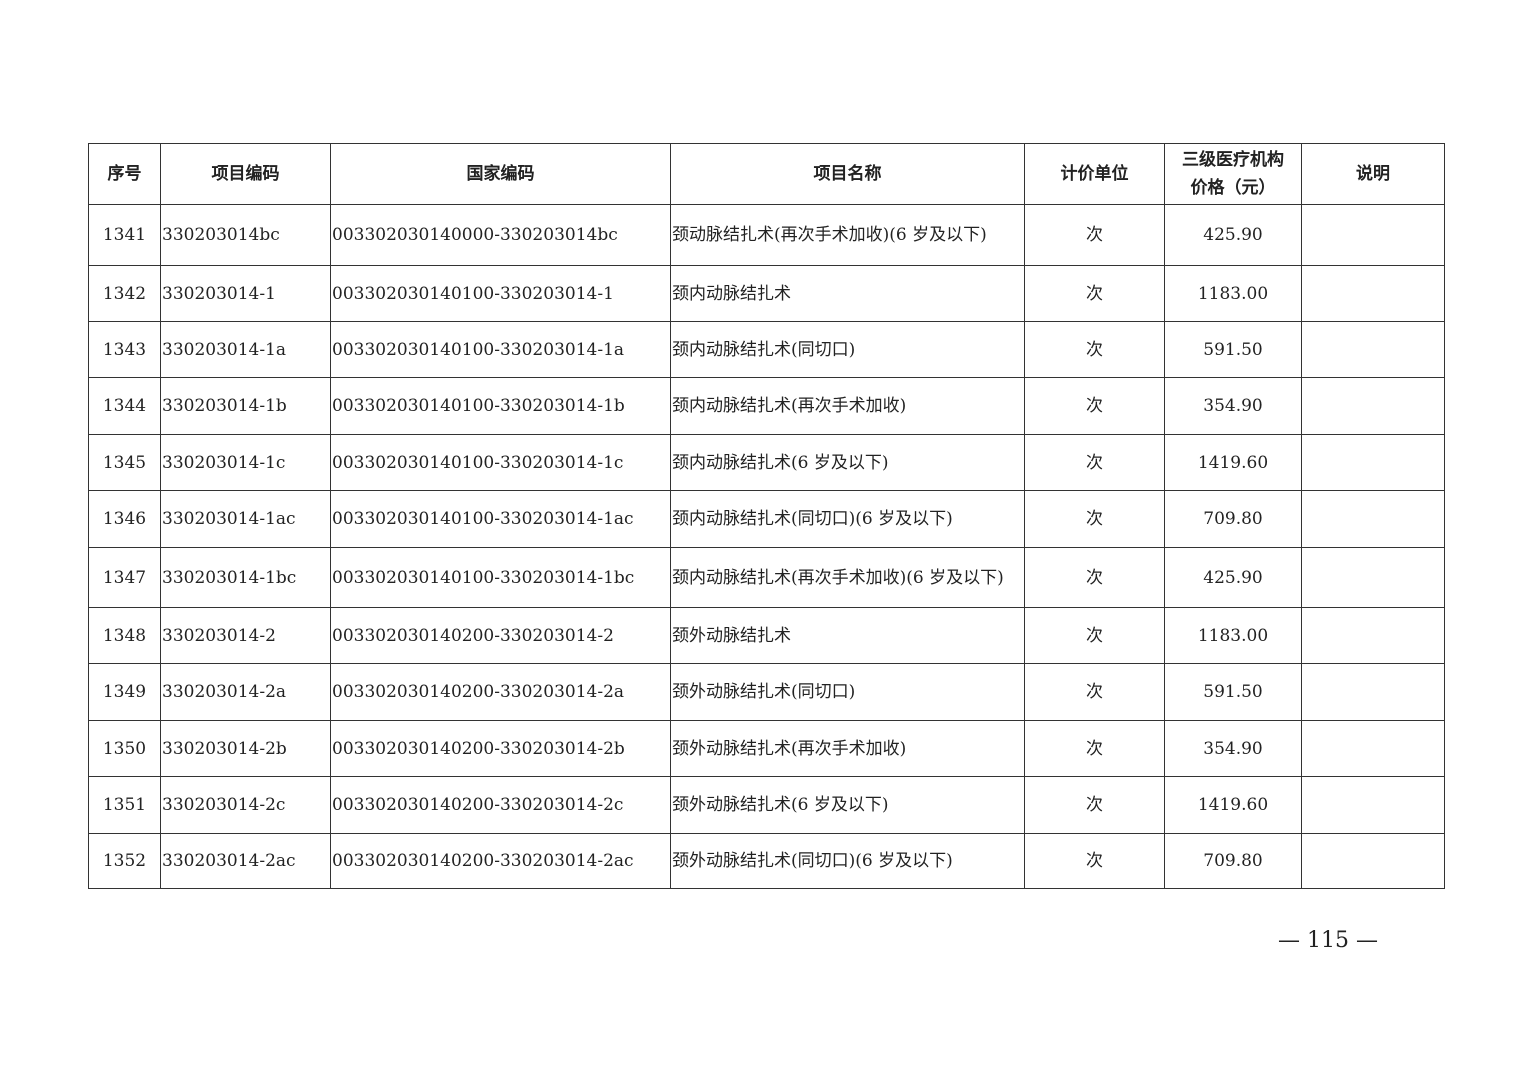 The height and width of the screenshot is (1074, 1520). Describe the element at coordinates (847, 635) in the screenshot. I see `item-name-cell: 颈外动脉结扎术` at that location.